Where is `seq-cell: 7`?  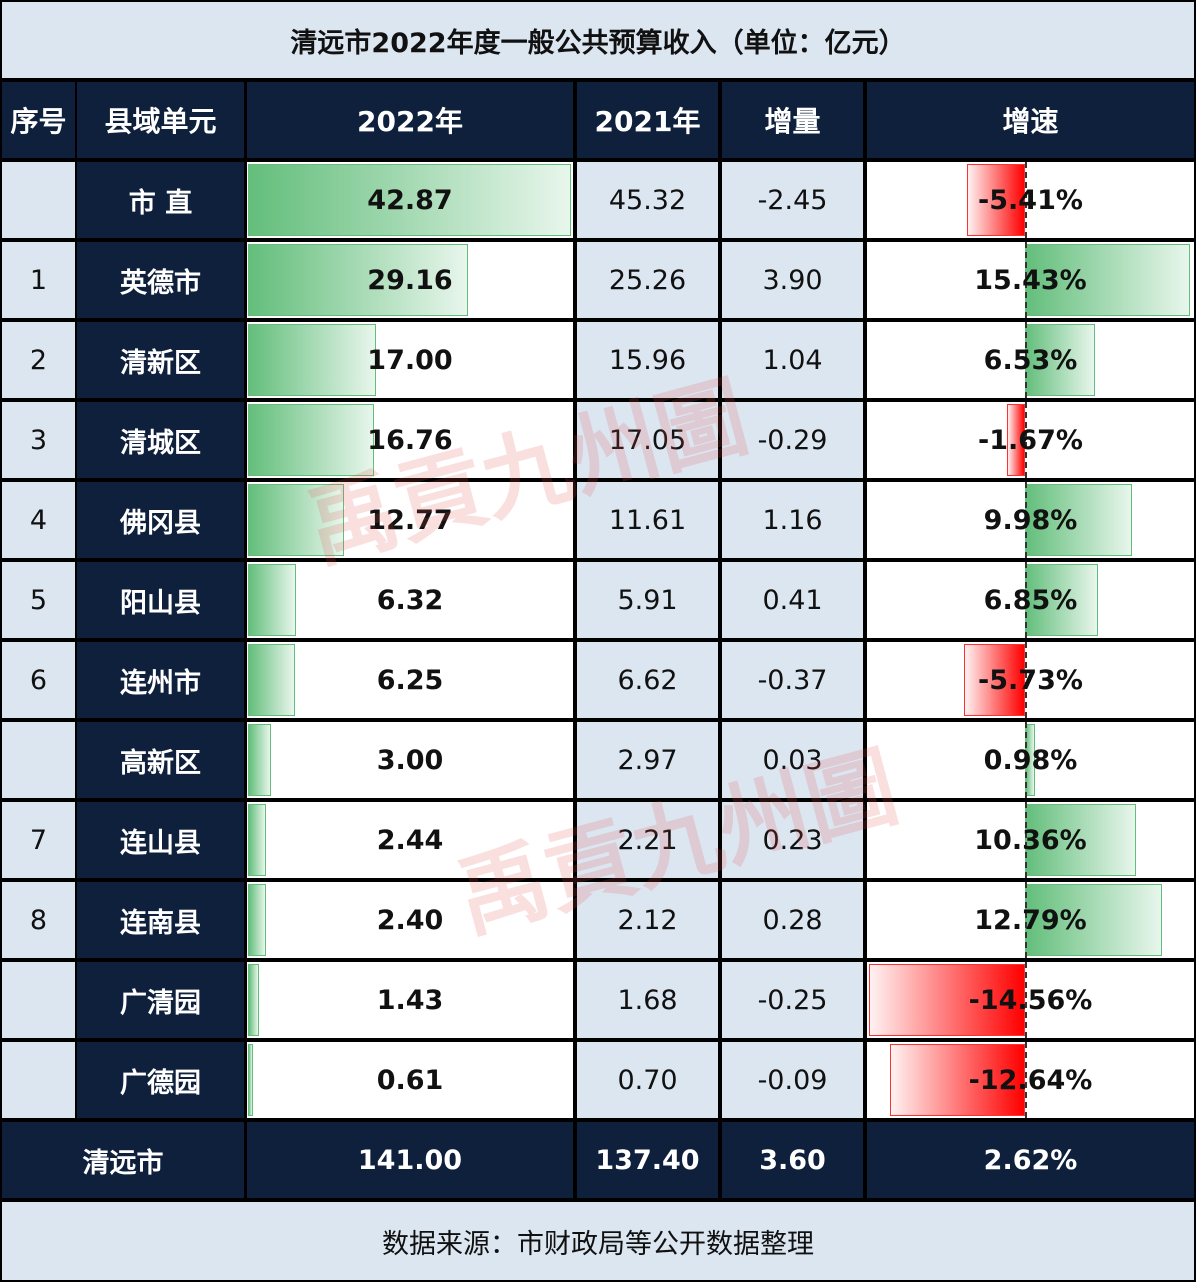 seq-cell: 7 is located at coordinates (38, 840).